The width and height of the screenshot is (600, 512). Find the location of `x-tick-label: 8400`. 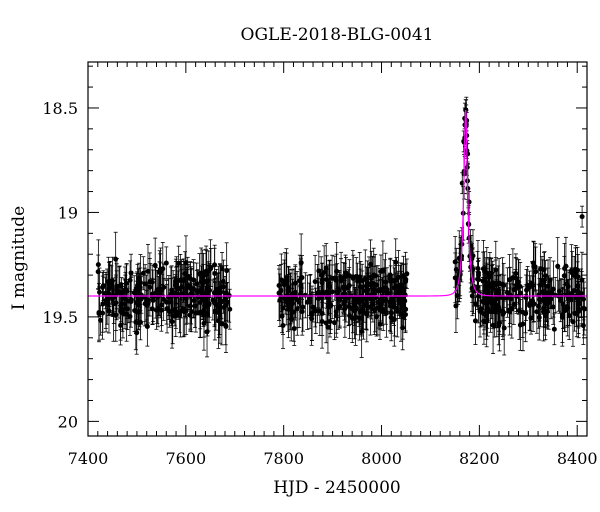

x-tick-label: 8400 is located at coordinates (577, 458).